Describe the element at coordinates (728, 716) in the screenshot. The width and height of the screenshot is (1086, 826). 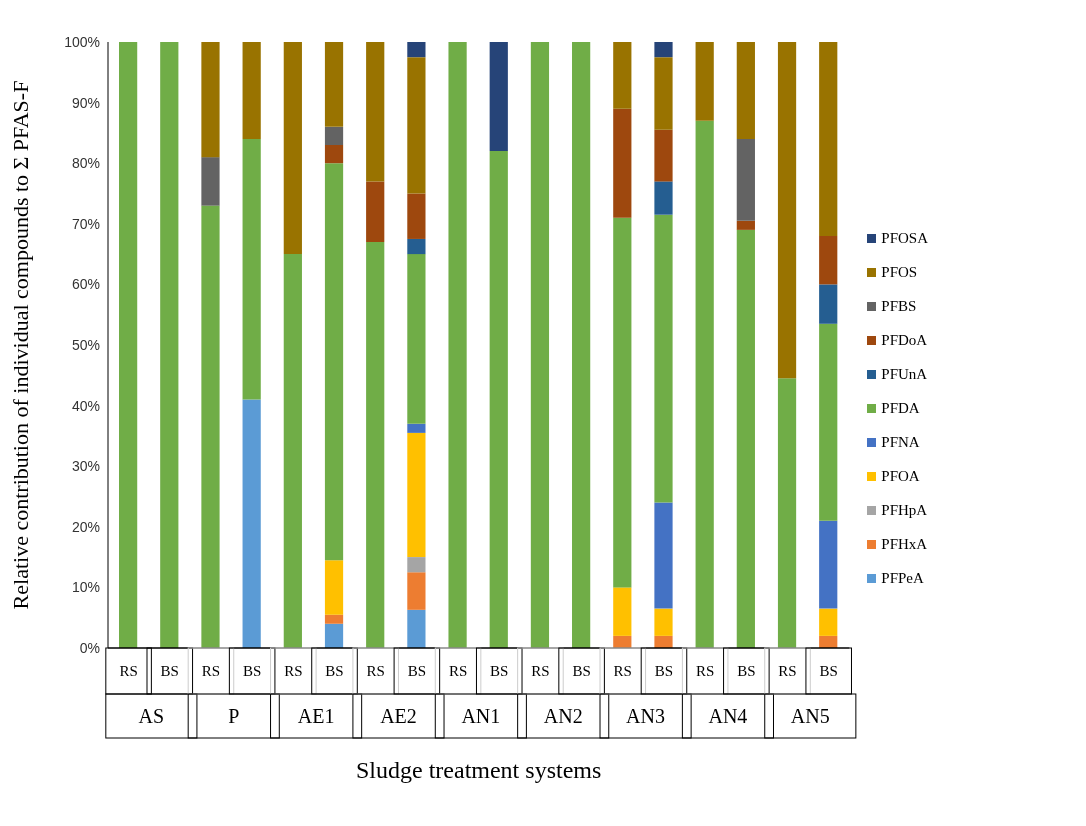
I see `text: AN4` at that location.